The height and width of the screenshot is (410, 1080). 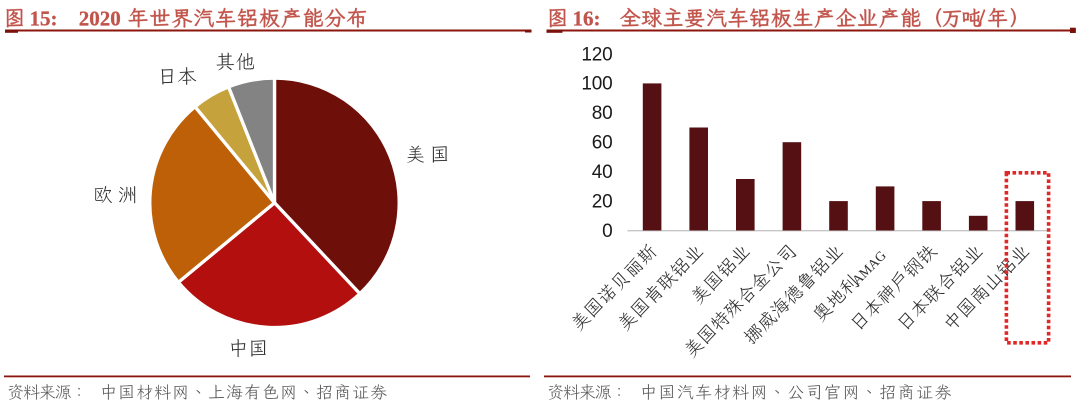 What do you see at coordinates (596, 54) in the screenshot?
I see `svg-text: 120` at bounding box center [596, 54].